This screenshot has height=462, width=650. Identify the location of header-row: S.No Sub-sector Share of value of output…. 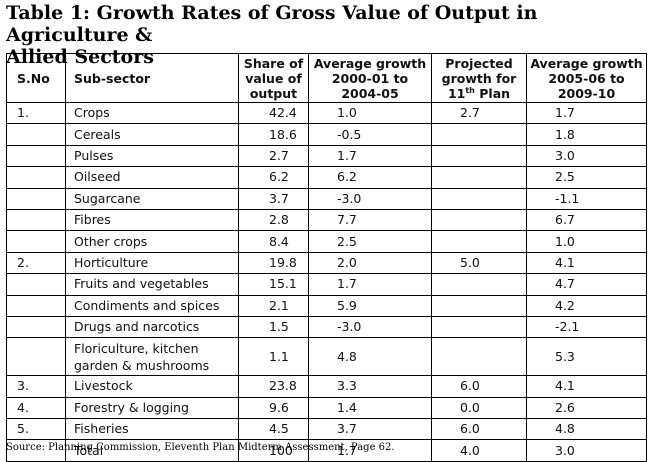
(326, 78).